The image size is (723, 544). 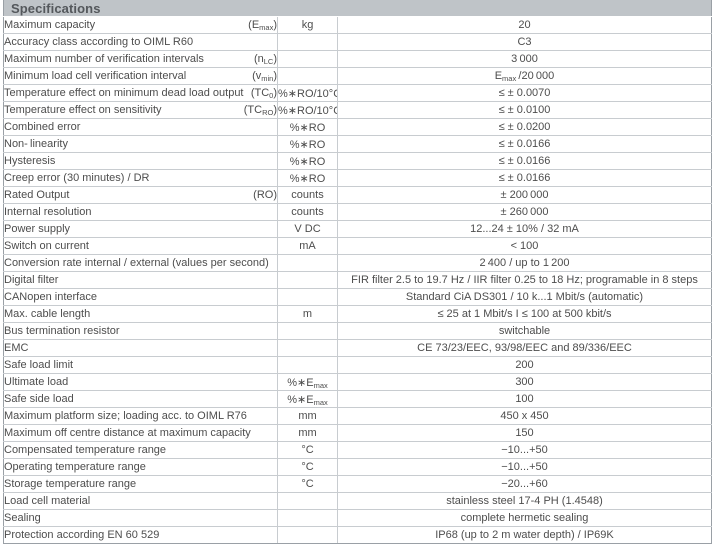 What do you see at coordinates (524, 263) in the screenshot?
I see `spec-value-cell: 2 400 / up to 1 200` at bounding box center [524, 263].